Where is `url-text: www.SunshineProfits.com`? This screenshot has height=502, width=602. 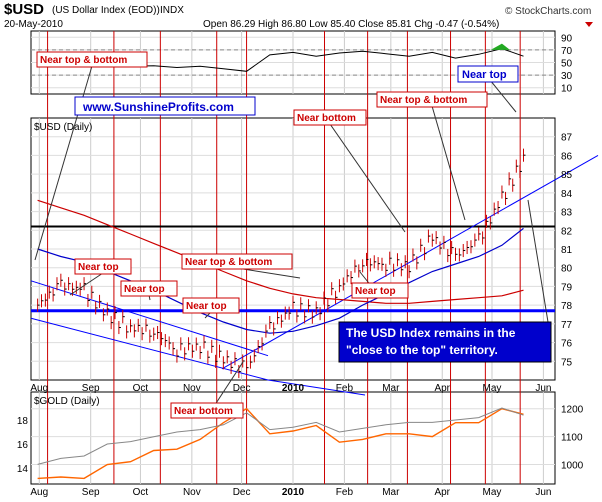
url-text: www.SunshineProfits.com is located at coordinates (158, 107).